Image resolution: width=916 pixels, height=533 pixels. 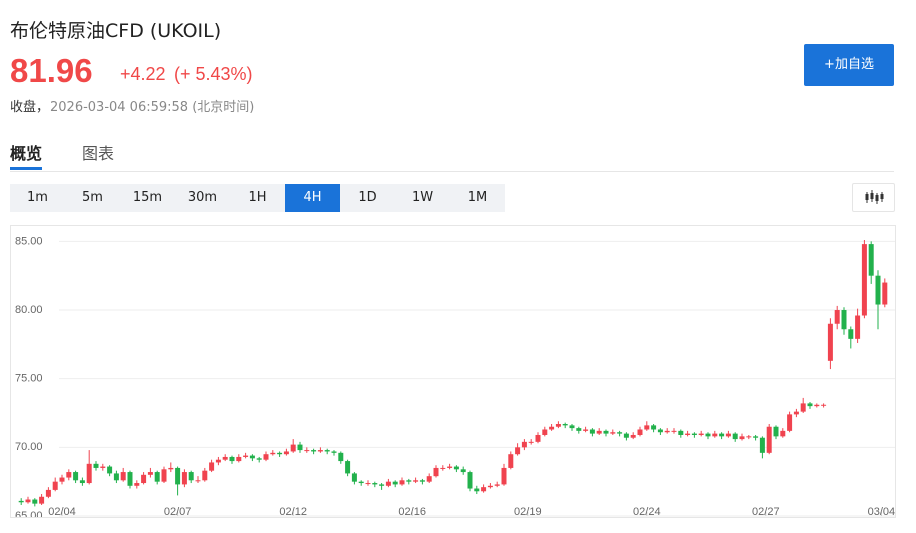 What do you see at coordinates (147, 197) in the screenshot?
I see `interval-button: 15m` at bounding box center [147, 197].